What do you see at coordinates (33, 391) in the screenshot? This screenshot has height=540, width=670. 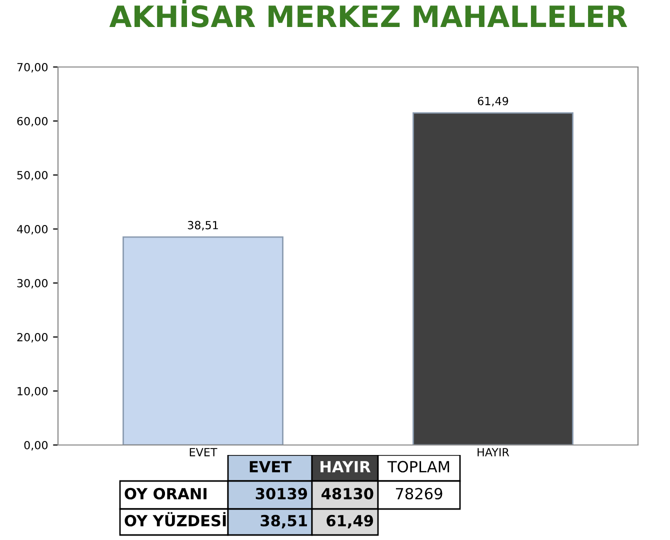 I see `y-tick-label: 10,00` at bounding box center [33, 391].